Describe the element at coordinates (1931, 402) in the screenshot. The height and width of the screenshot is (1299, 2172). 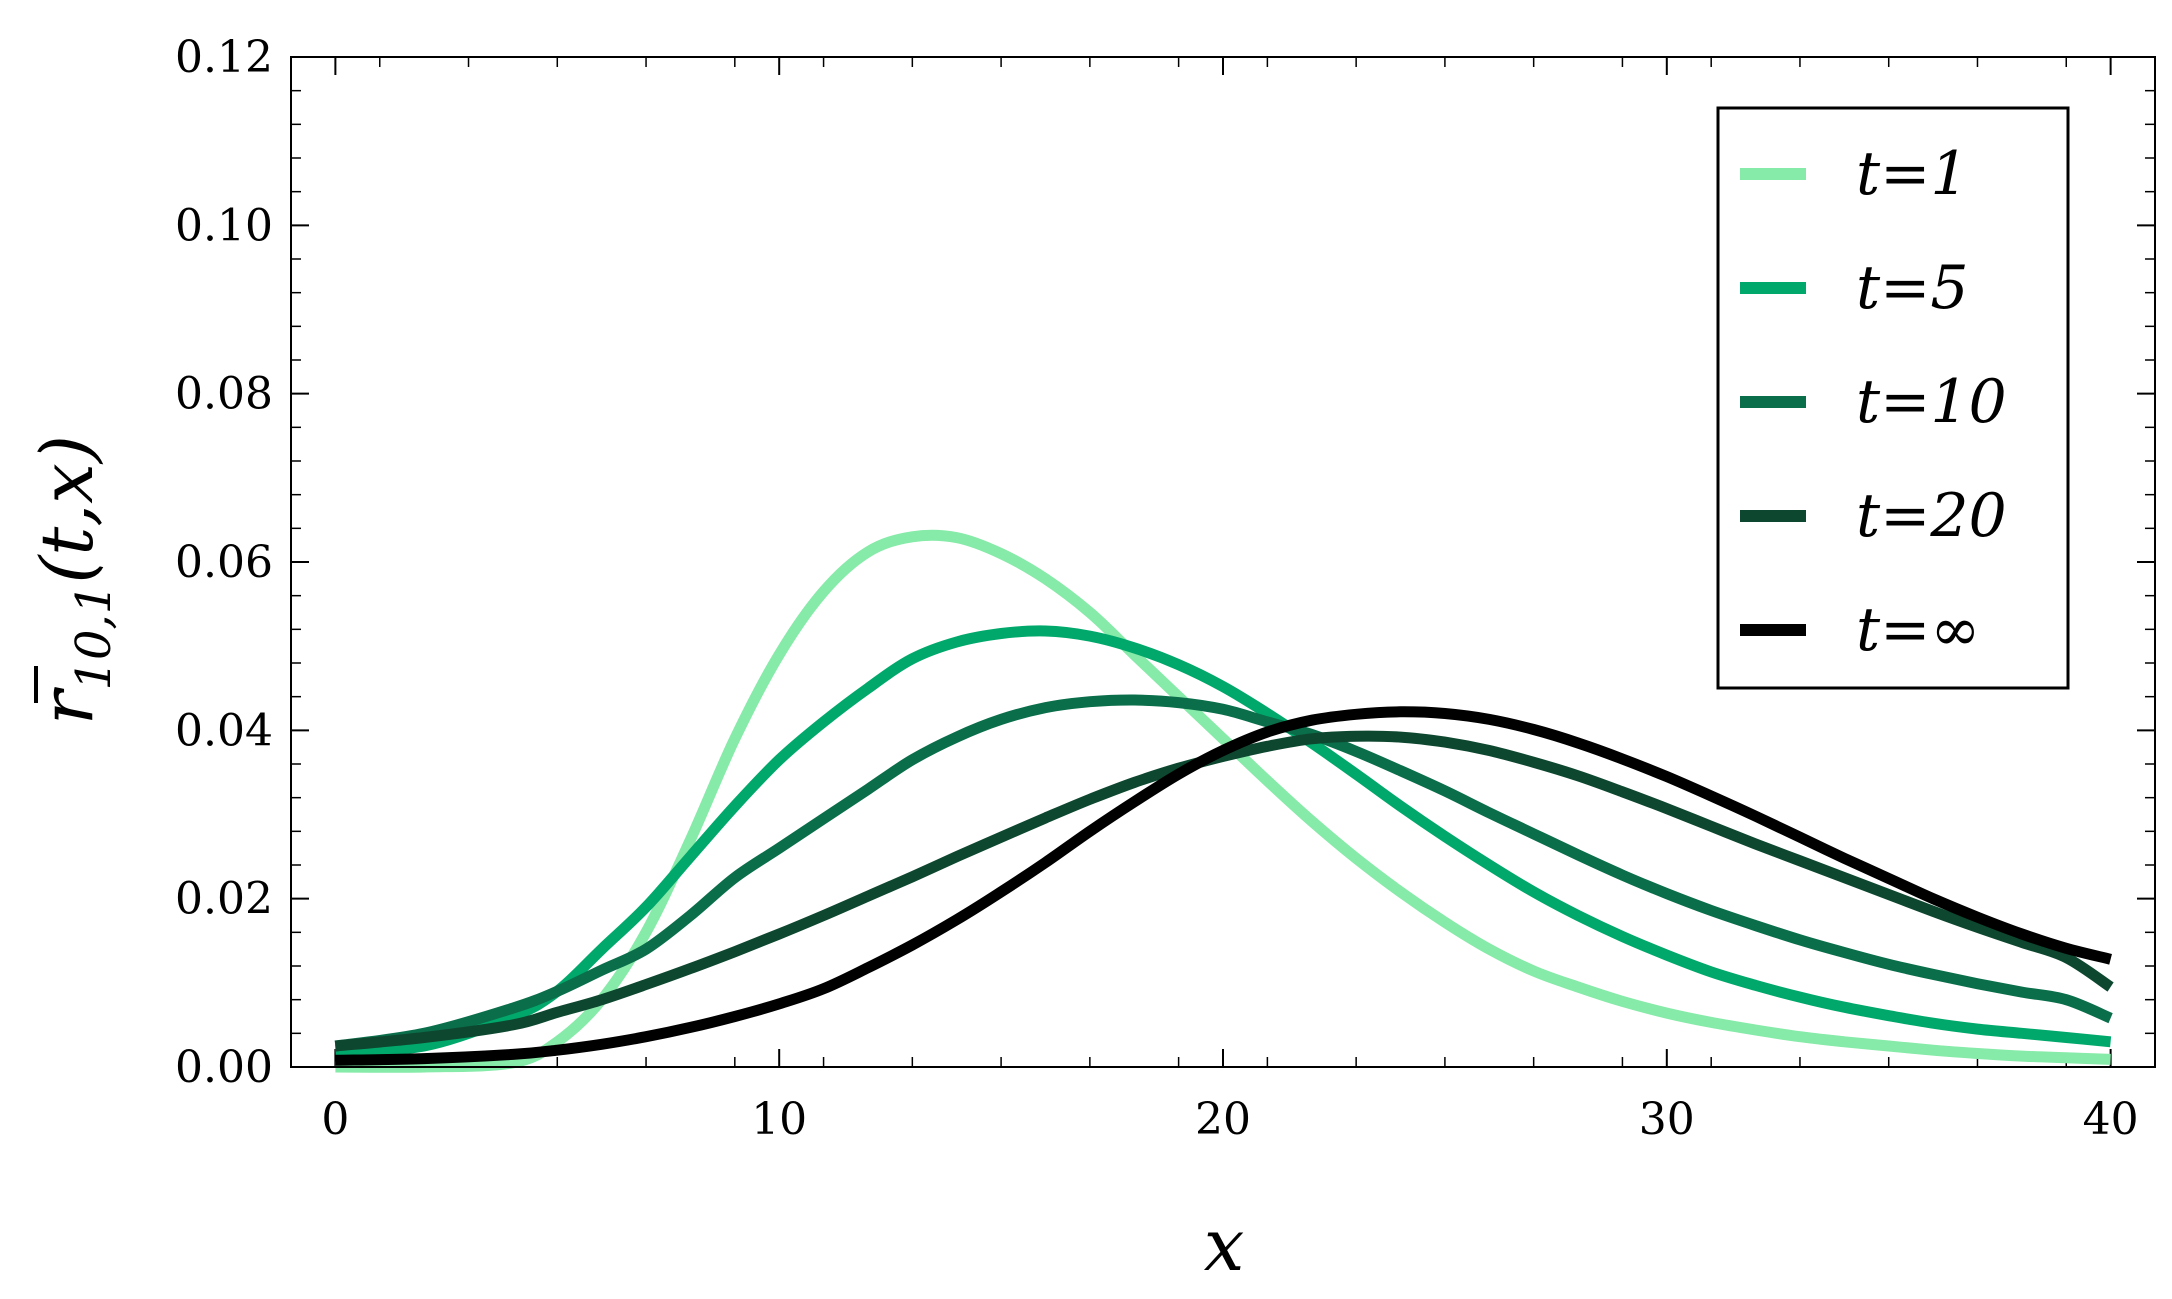
I see `legend-label: t=10` at that location.